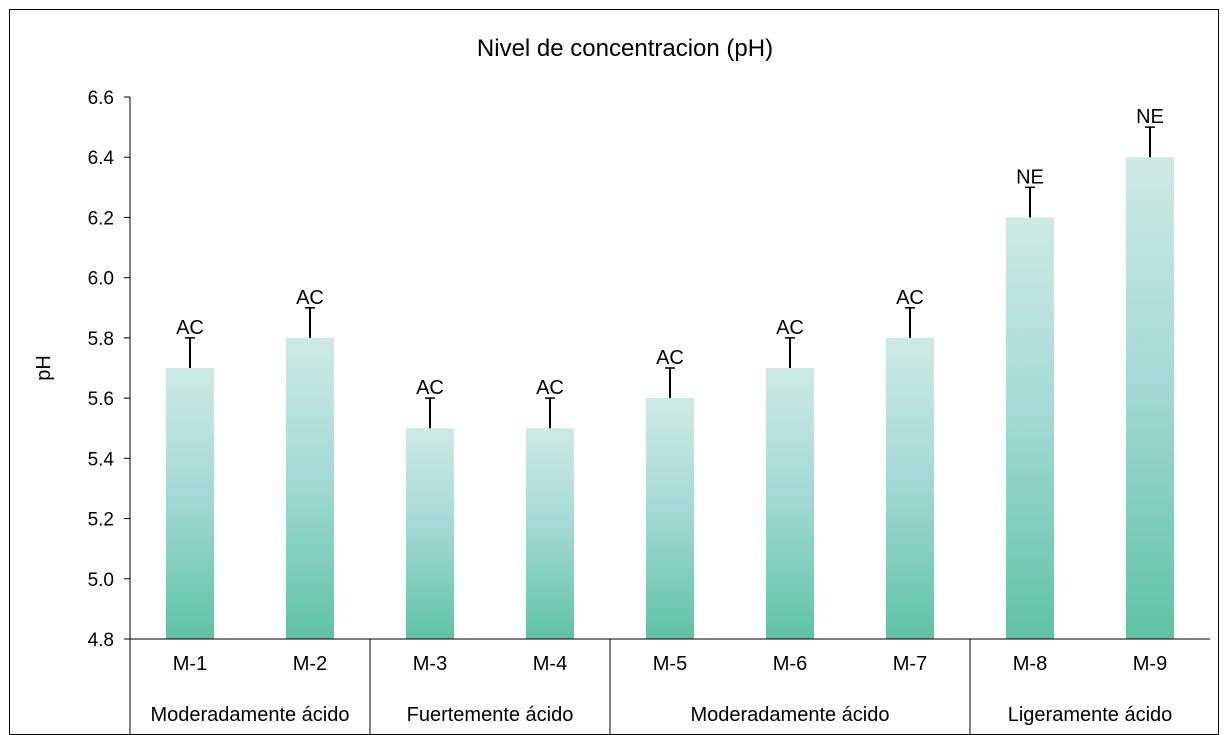 The height and width of the screenshot is (735, 1228). Describe the element at coordinates (101, 158) in the screenshot. I see `y-tick-label: 6.4` at that location.